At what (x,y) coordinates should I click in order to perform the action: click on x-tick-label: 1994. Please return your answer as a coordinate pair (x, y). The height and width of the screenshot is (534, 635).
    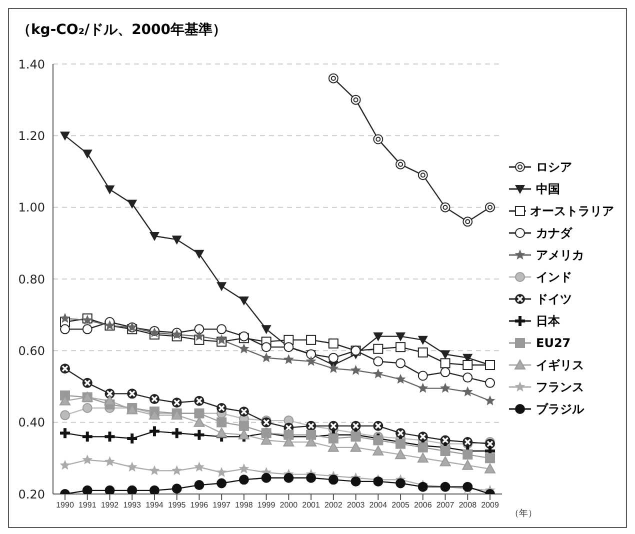
    Looking at the image, I should click on (155, 505).